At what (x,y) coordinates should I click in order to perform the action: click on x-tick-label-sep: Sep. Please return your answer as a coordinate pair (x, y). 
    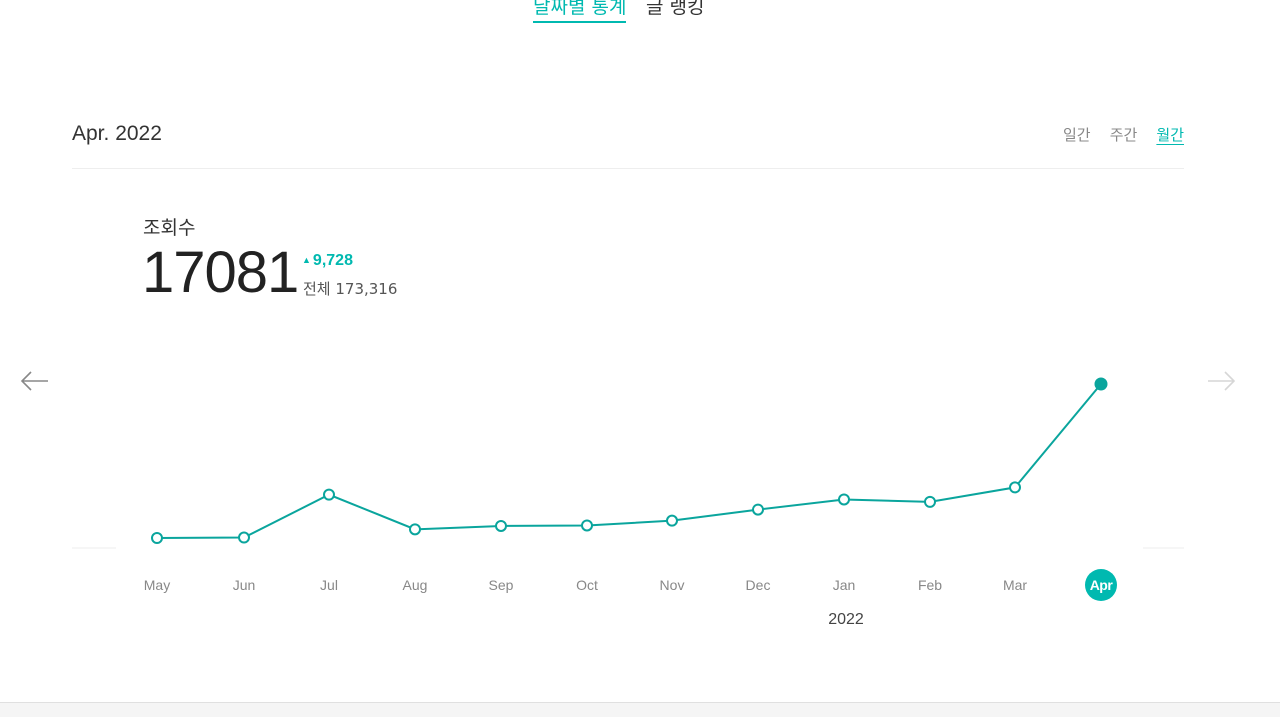
    Looking at the image, I should click on (501, 585).